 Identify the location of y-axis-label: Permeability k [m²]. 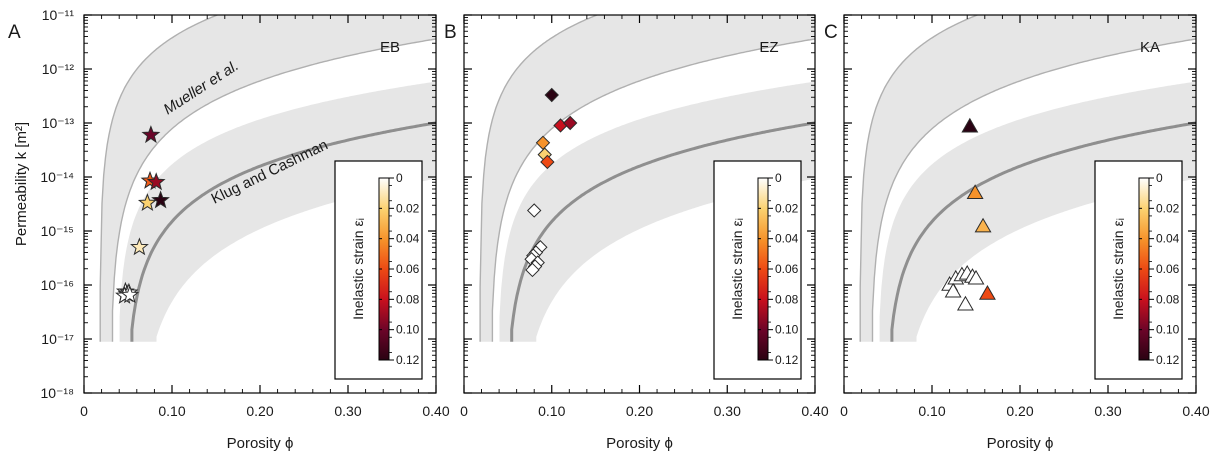
(21, 184).